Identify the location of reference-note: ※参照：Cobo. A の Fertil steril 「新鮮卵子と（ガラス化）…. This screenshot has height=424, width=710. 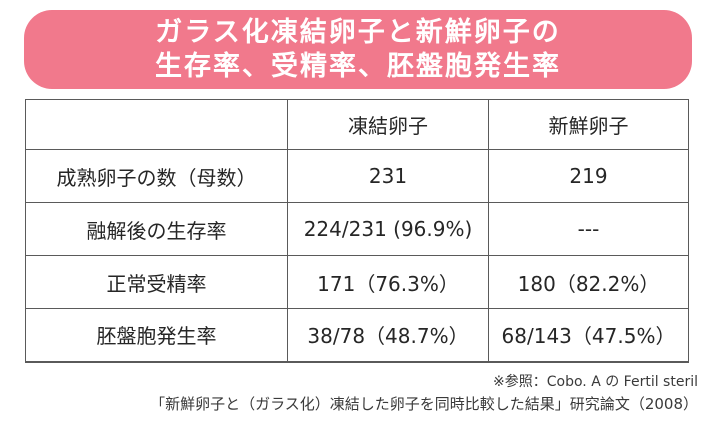
(424, 393).